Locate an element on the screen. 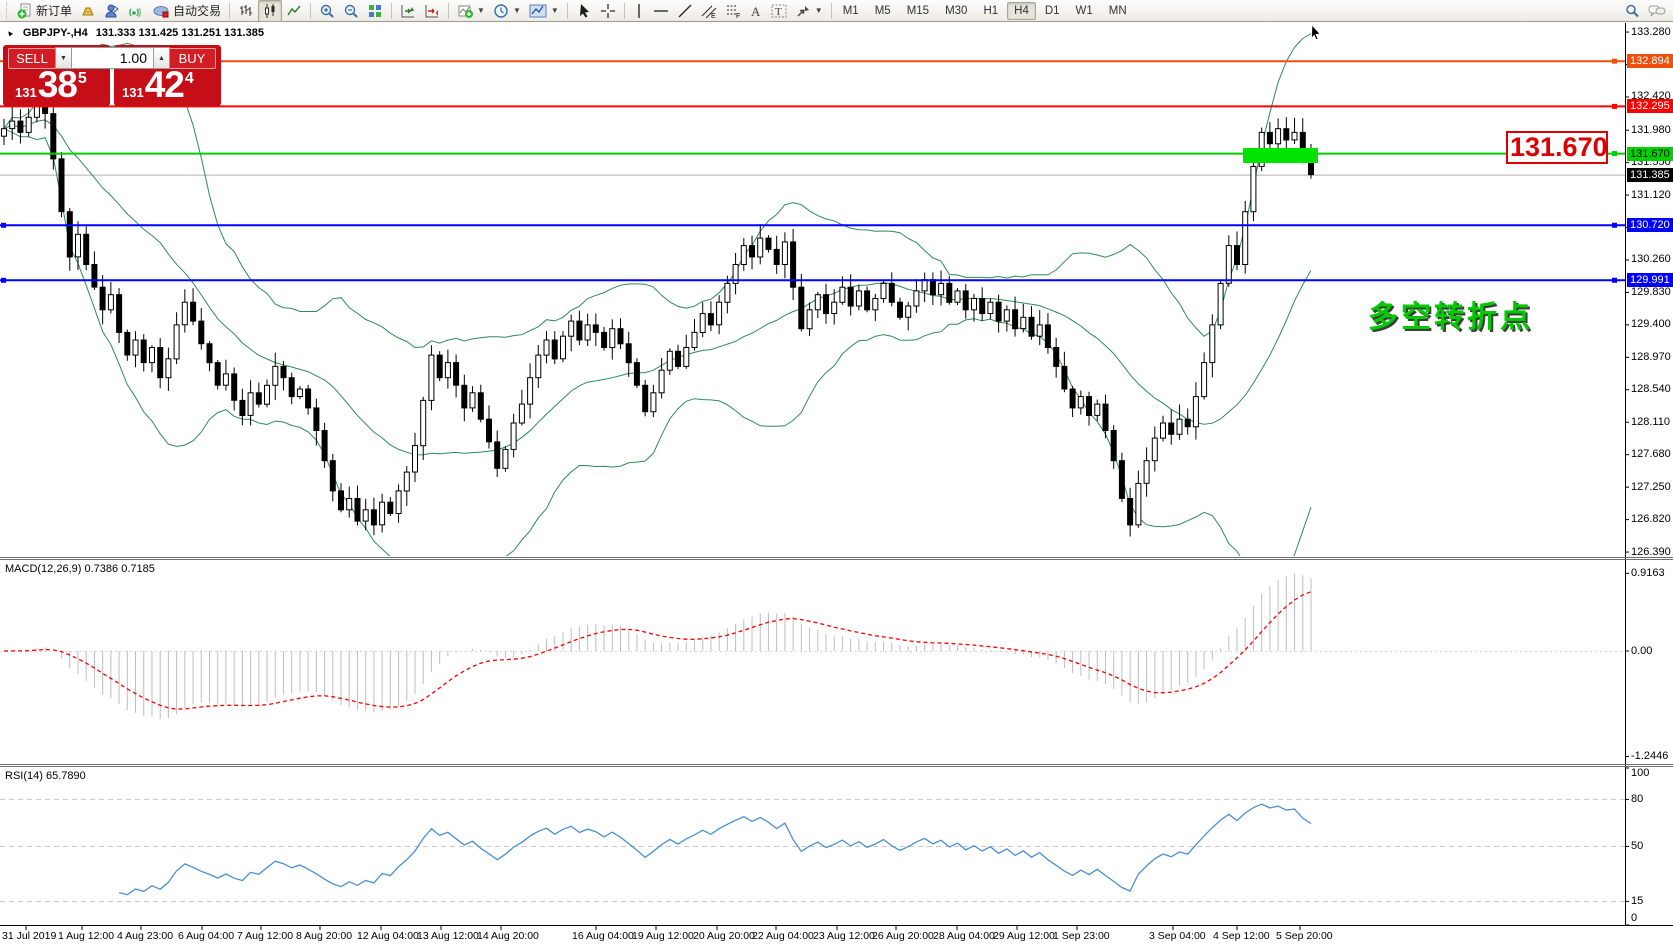 Image resolution: width=1673 pixels, height=945 pixels. candlestick-chart-button is located at coordinates (270, 11).